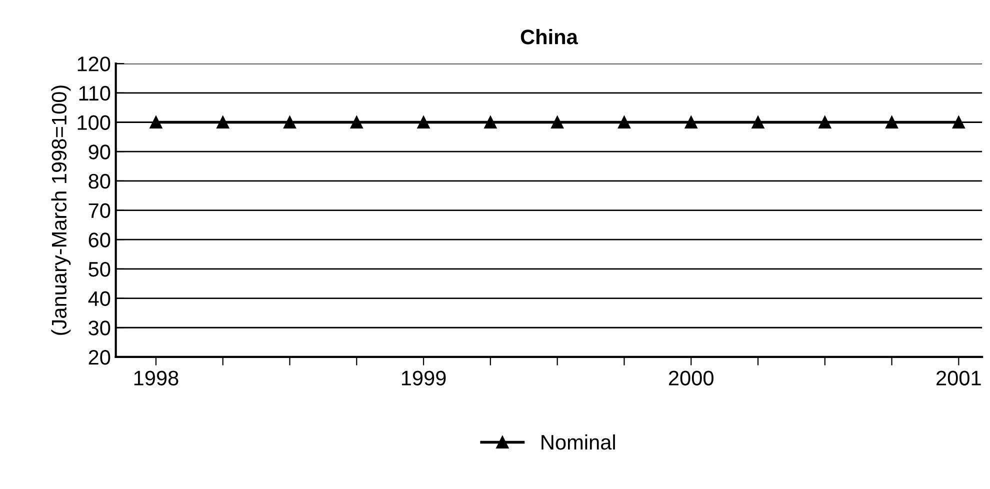  What do you see at coordinates (61, 210) in the screenshot?
I see `y-axis-title: (January-March 1998=100)` at bounding box center [61, 210].